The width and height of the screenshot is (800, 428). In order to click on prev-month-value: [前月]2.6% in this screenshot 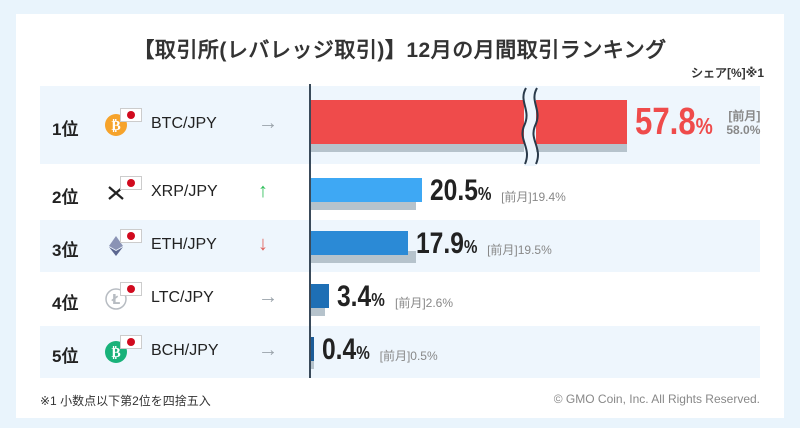, I will do `click(424, 302)`.